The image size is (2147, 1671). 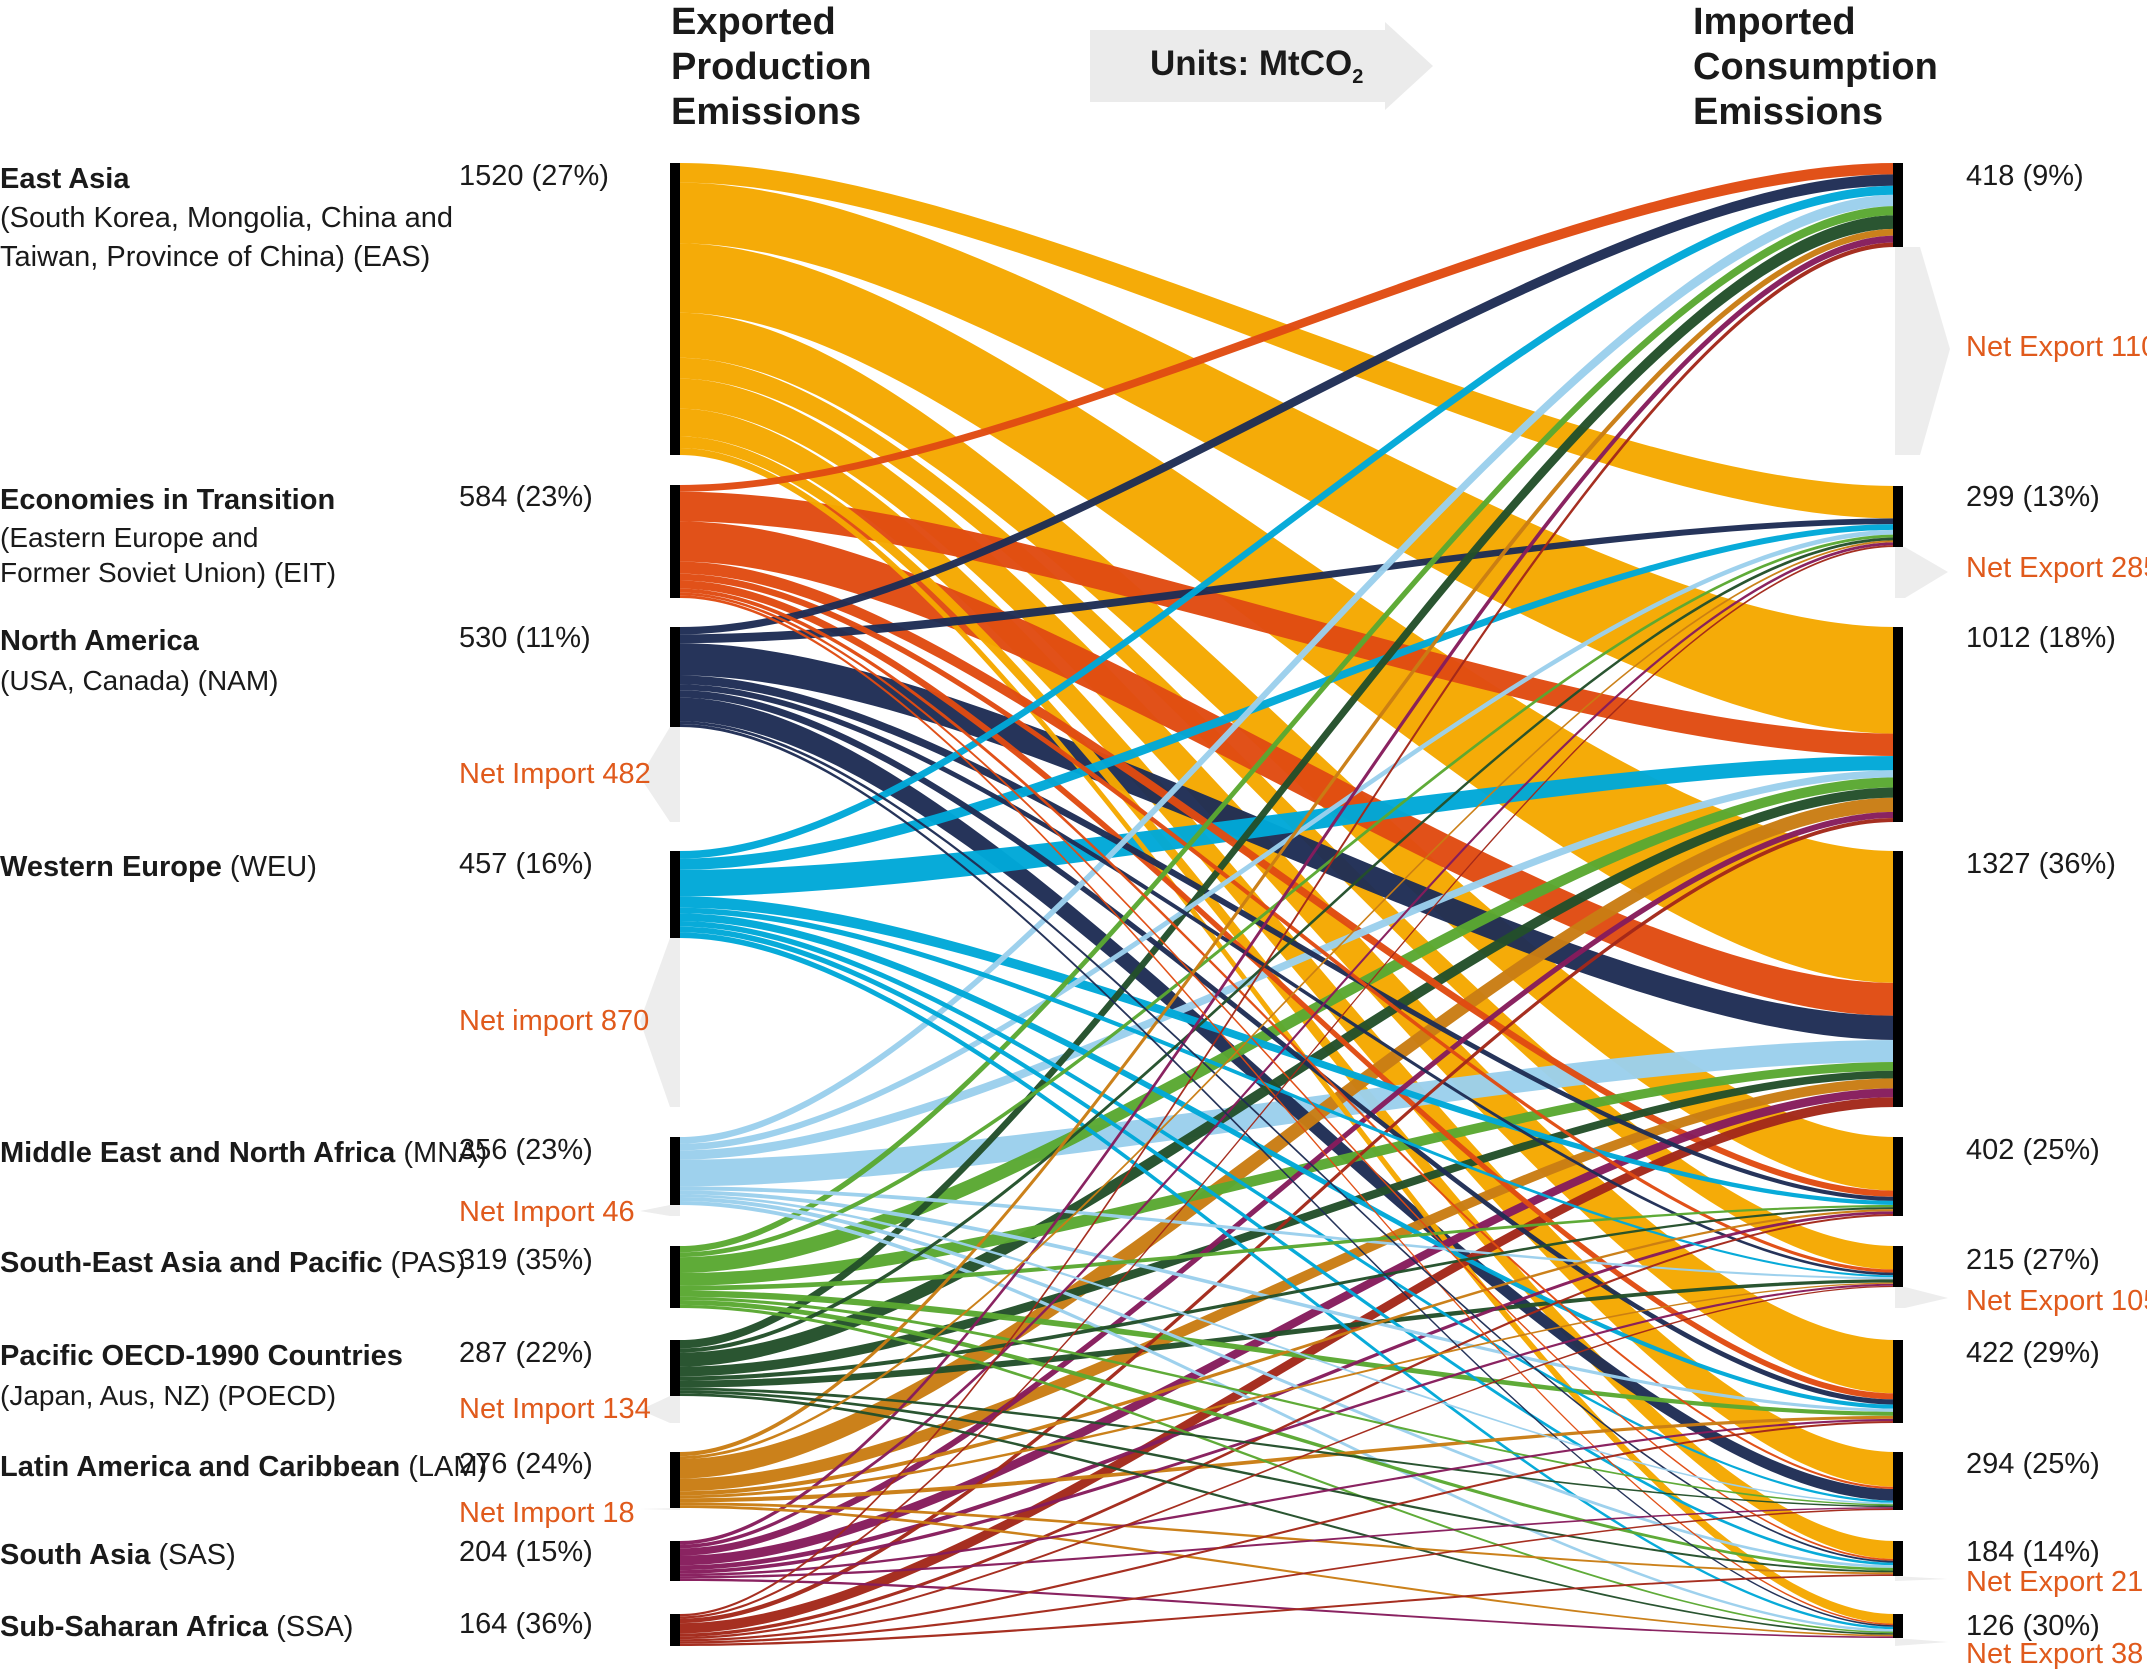 I want to click on export-value-lam: 276 (24%), so click(x=526, y=1464).